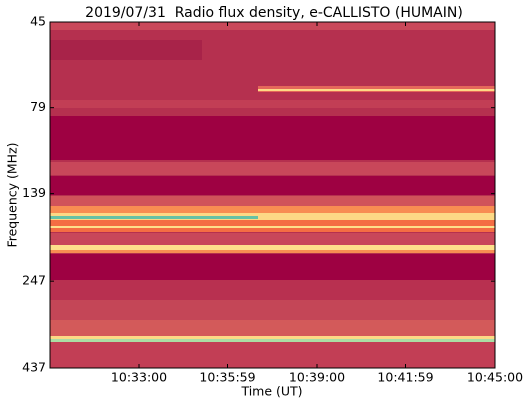  Describe the element at coordinates (495, 377) in the screenshot. I see `x-tick-label: 10:45:00` at that location.